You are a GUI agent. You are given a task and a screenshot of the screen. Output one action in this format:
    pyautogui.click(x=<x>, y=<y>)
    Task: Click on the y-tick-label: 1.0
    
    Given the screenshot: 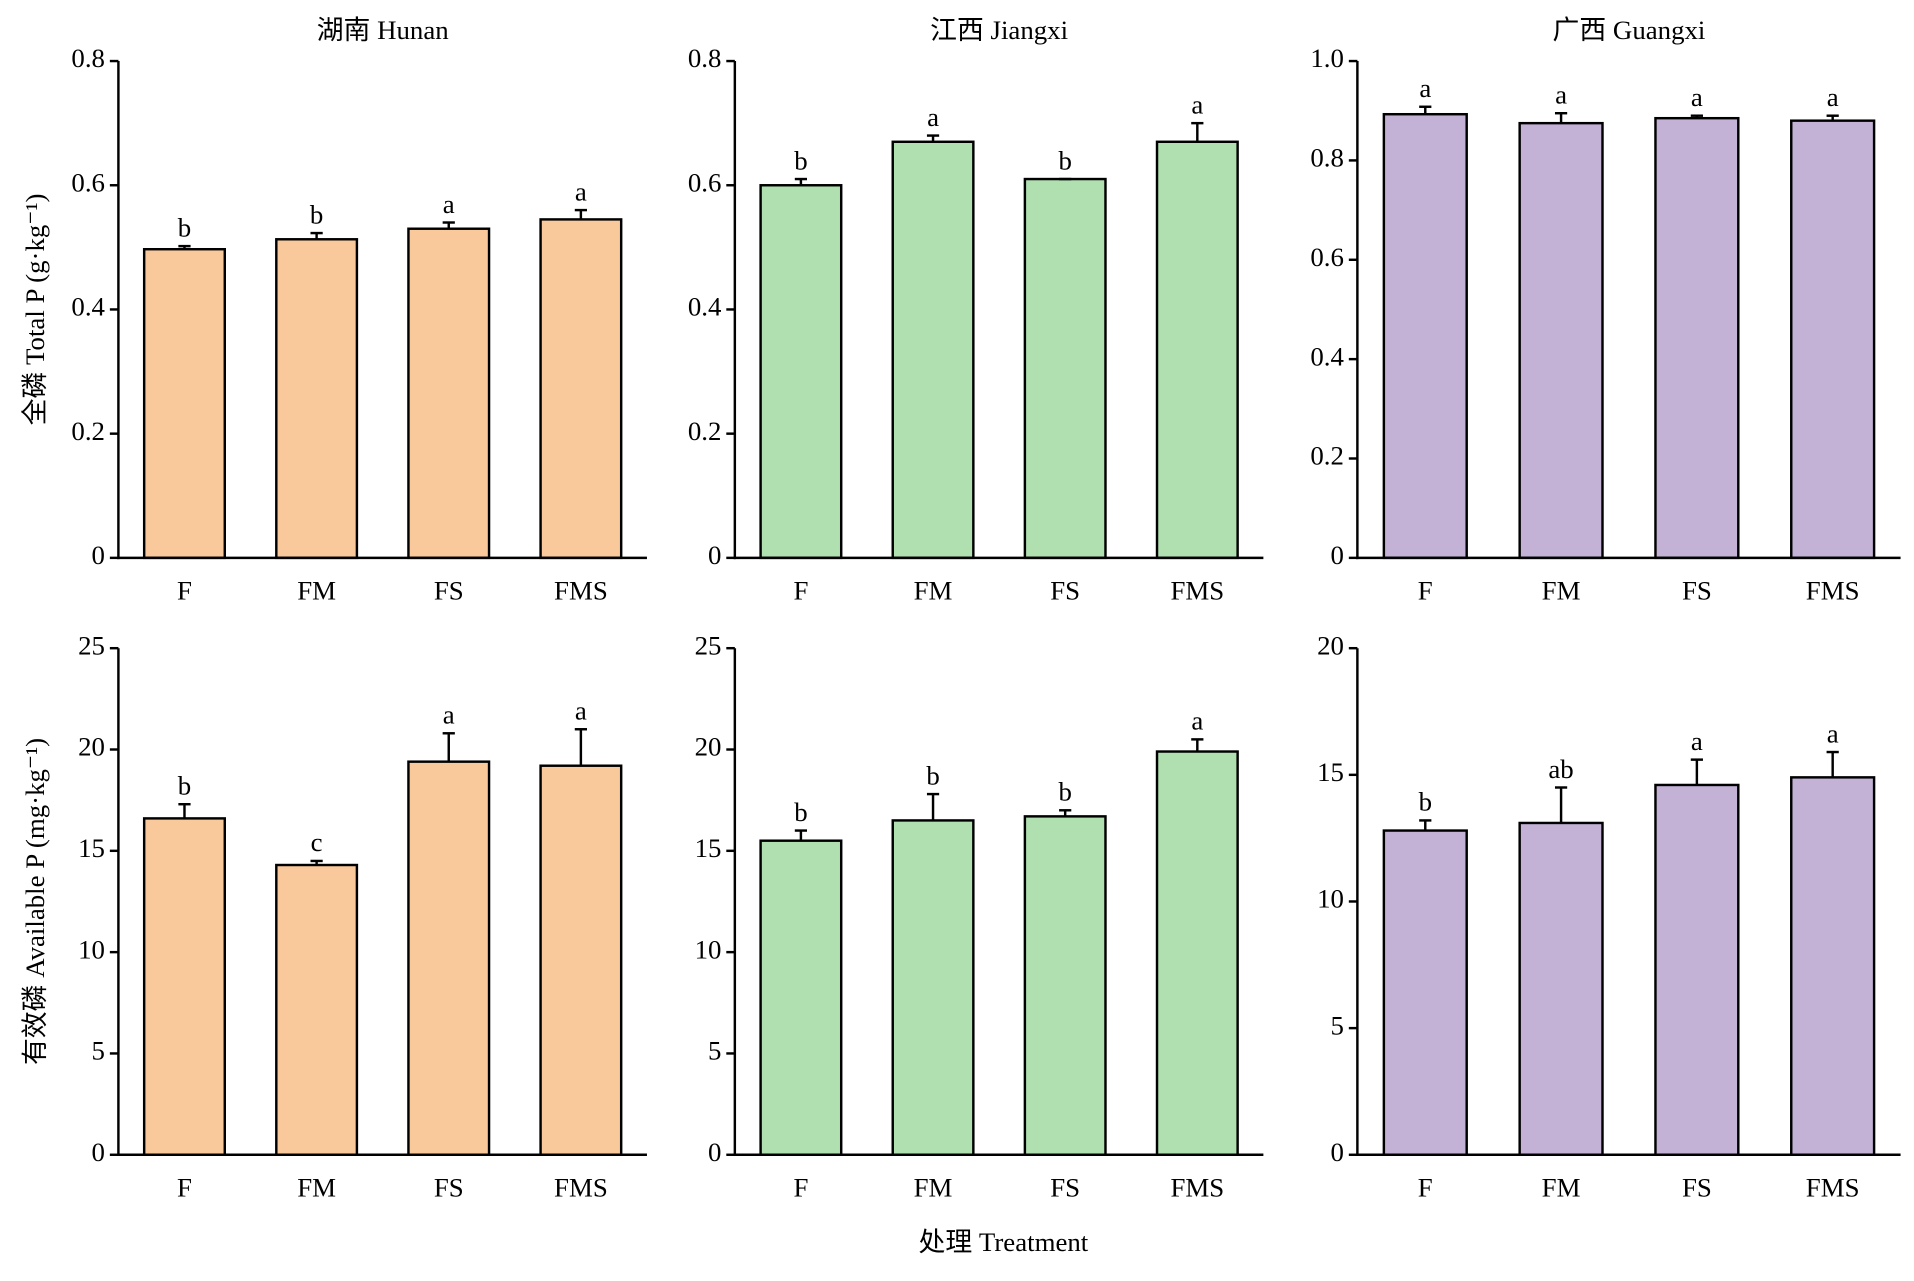 What is the action you would take?
    pyautogui.click(x=1327, y=58)
    